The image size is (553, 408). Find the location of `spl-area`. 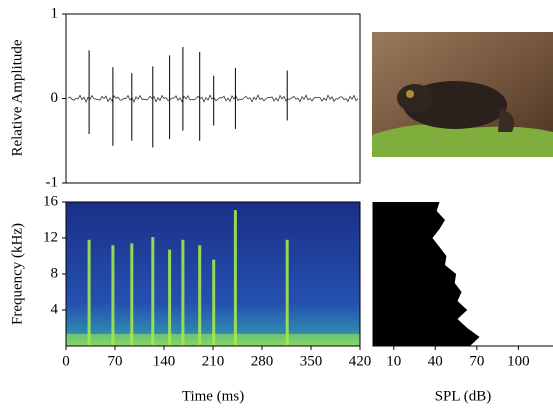

spl-area is located at coordinates (426, 274).